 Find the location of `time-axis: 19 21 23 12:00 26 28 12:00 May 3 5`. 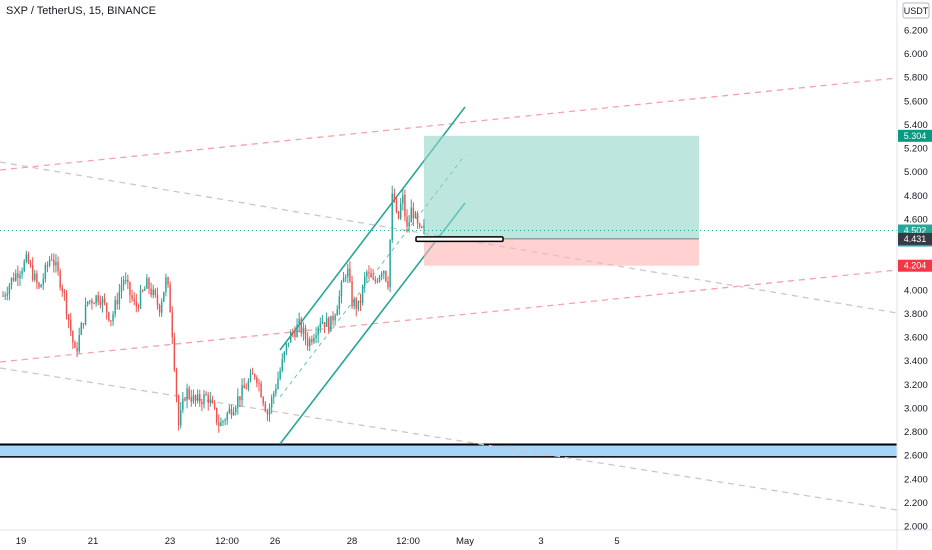

time-axis: 19 21 23 12:00 26 28 12:00 May 3 5 is located at coordinates (318, 541).